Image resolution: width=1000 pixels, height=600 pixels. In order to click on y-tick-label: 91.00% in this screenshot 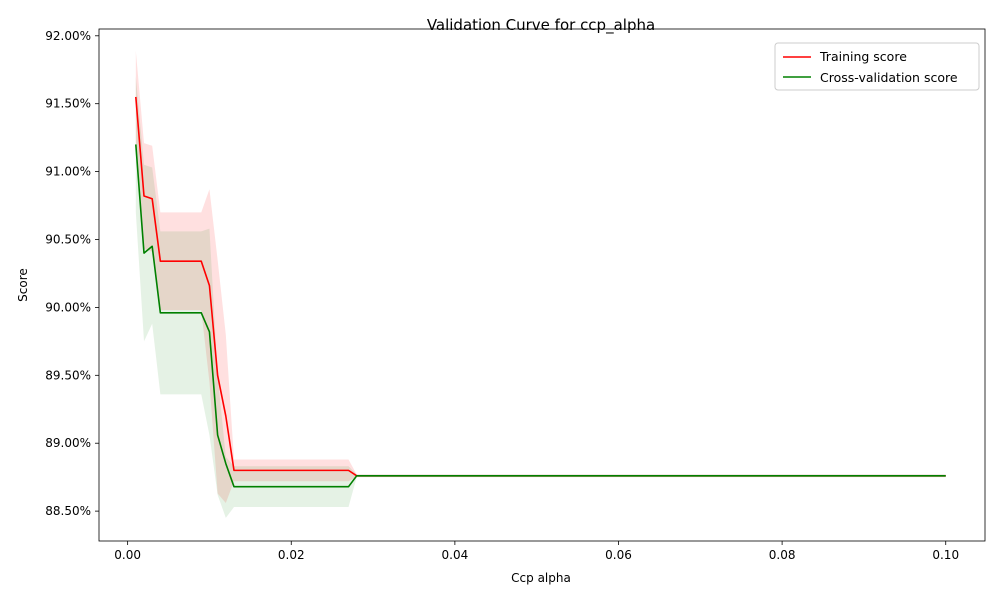, I will do `click(68, 172)`.